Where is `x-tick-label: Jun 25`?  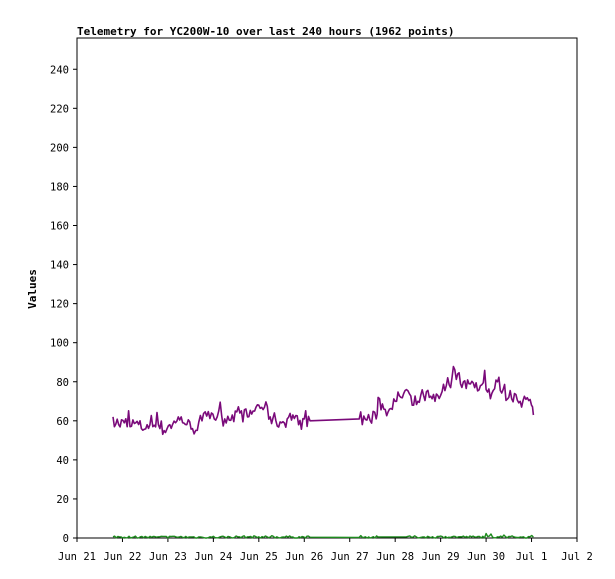 x-tick-label: Jun 25 is located at coordinates (259, 557).